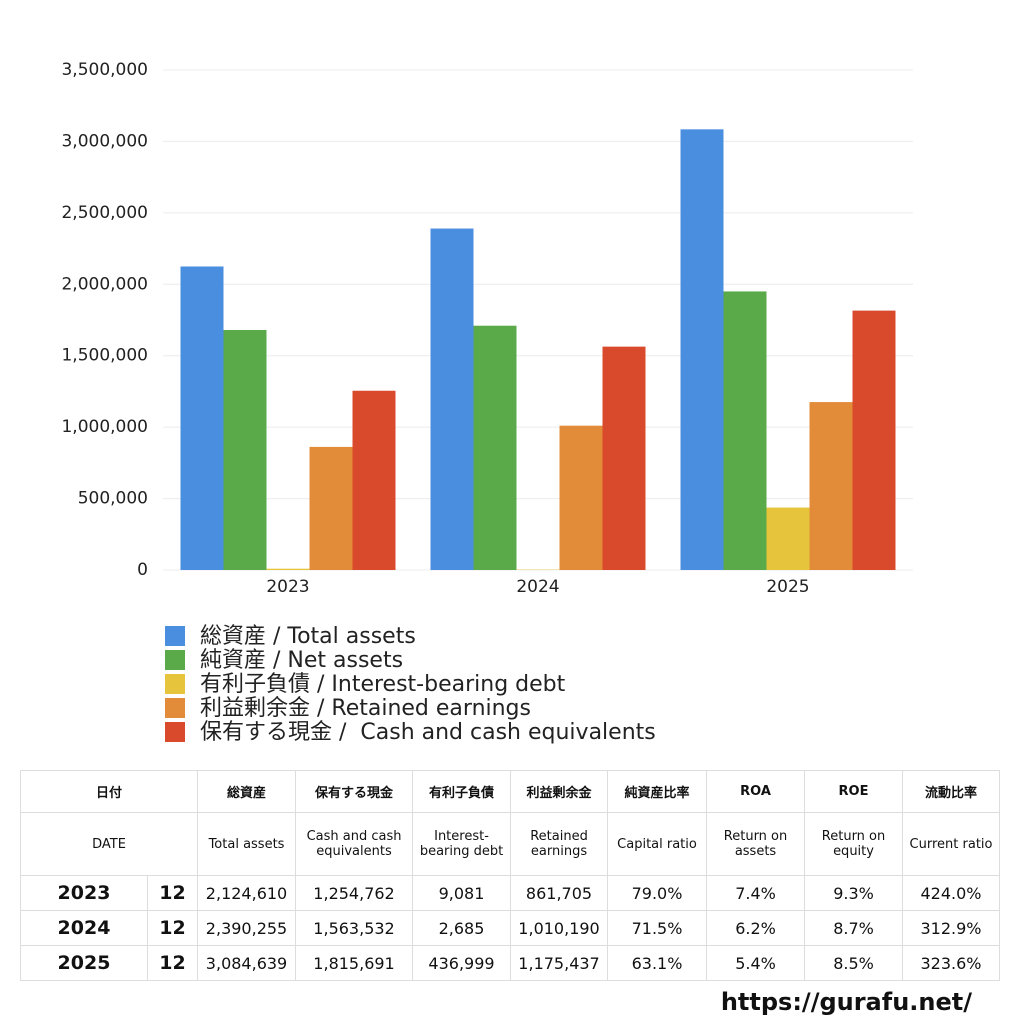  Describe the element at coordinates (247, 928) in the screenshot. I see `table-cell: 2,390,255` at that location.